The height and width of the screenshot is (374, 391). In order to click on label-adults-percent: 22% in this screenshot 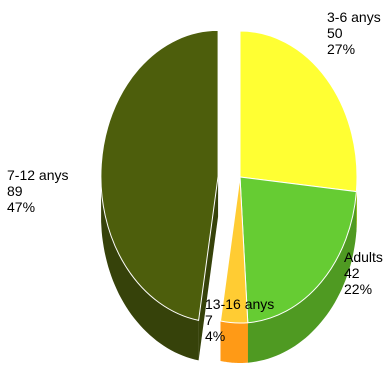, I will do `click(358, 289)`.